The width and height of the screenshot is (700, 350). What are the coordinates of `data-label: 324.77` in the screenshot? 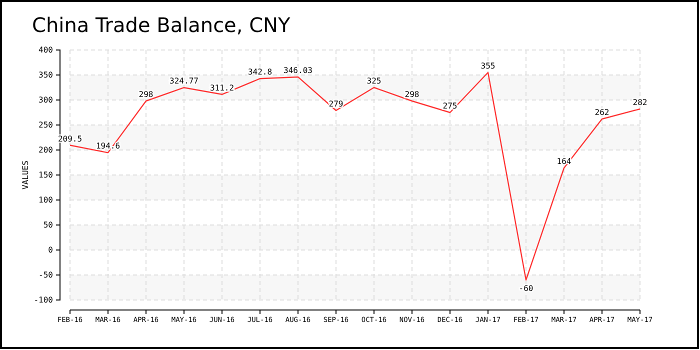 It's located at (184, 81).